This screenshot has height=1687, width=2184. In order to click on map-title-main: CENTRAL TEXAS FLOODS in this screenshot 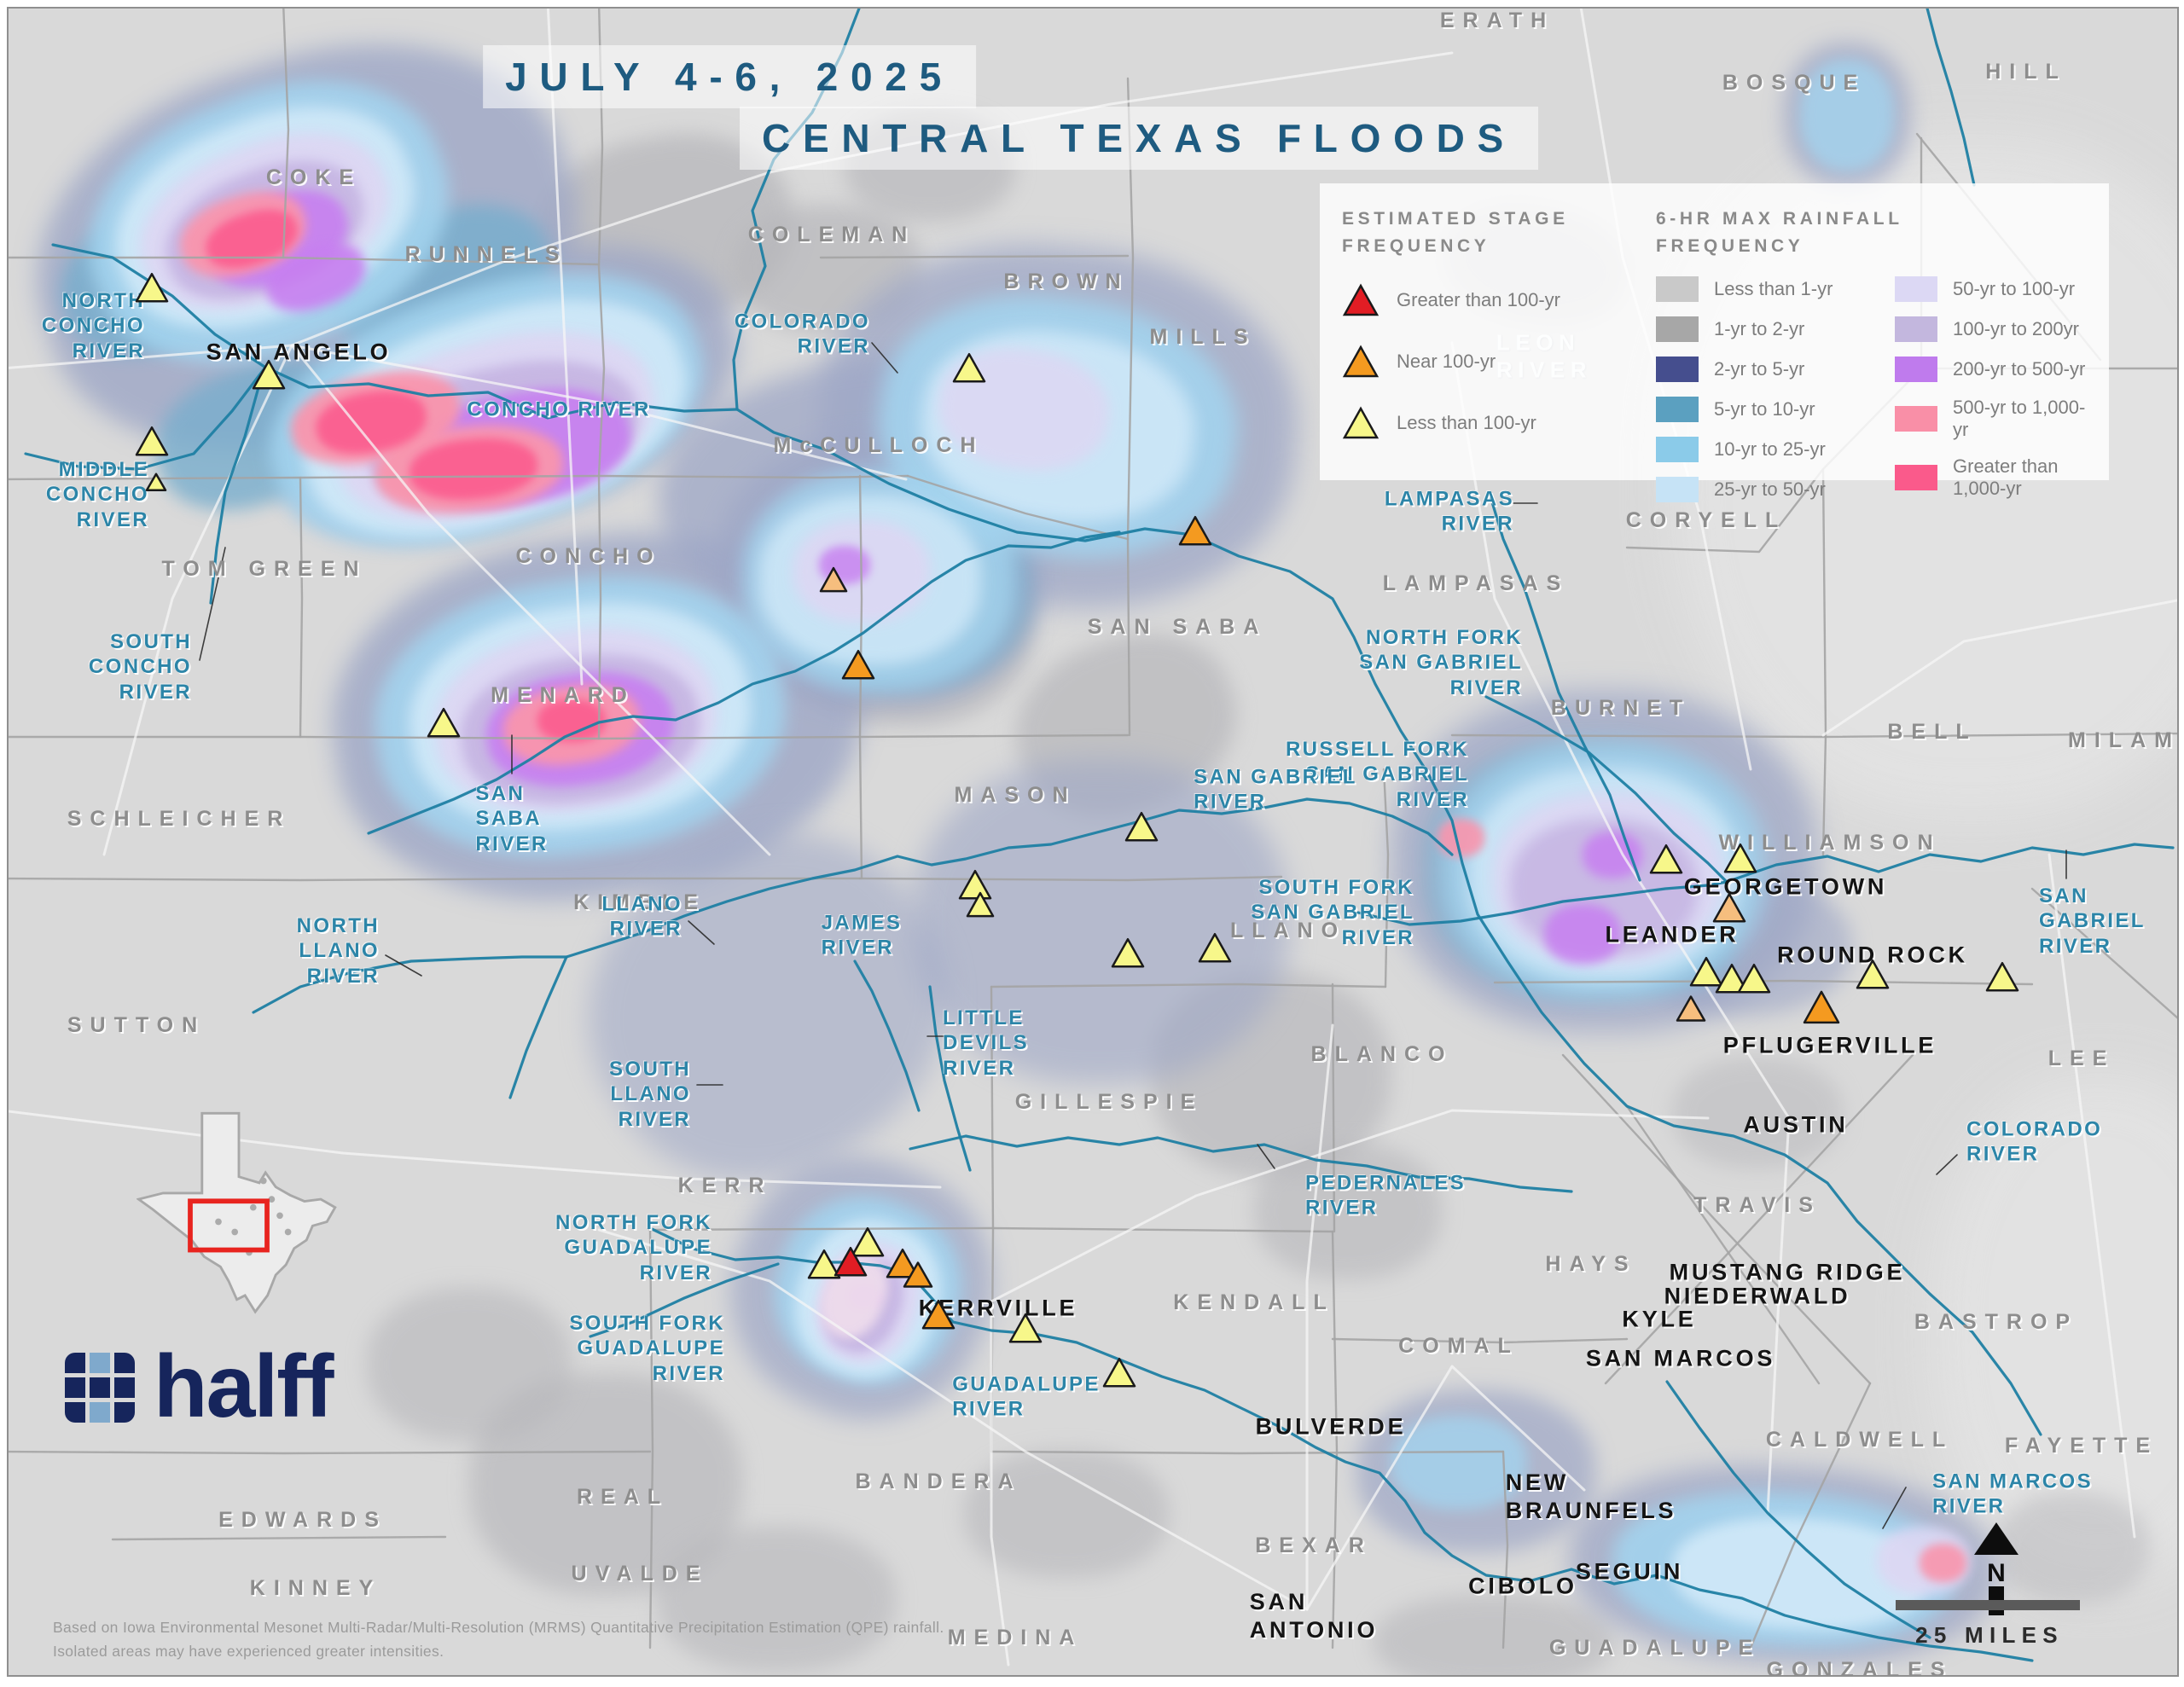, I will do `click(1139, 139)`.